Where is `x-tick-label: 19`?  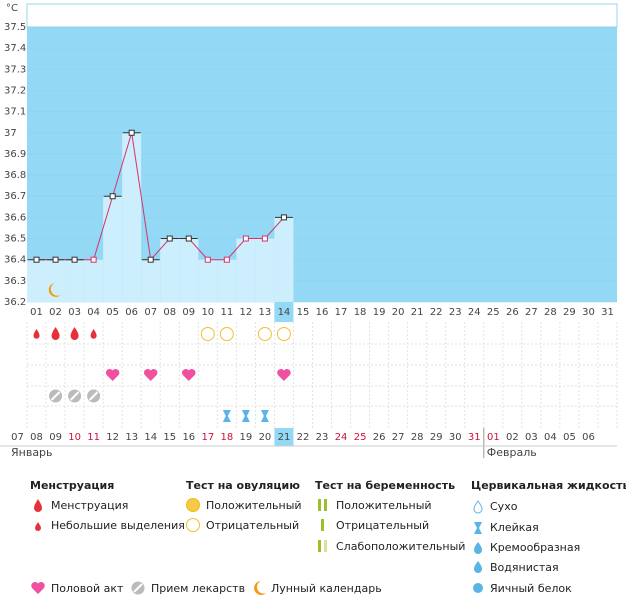
x-tick-label: 19 is located at coordinates (379, 312).